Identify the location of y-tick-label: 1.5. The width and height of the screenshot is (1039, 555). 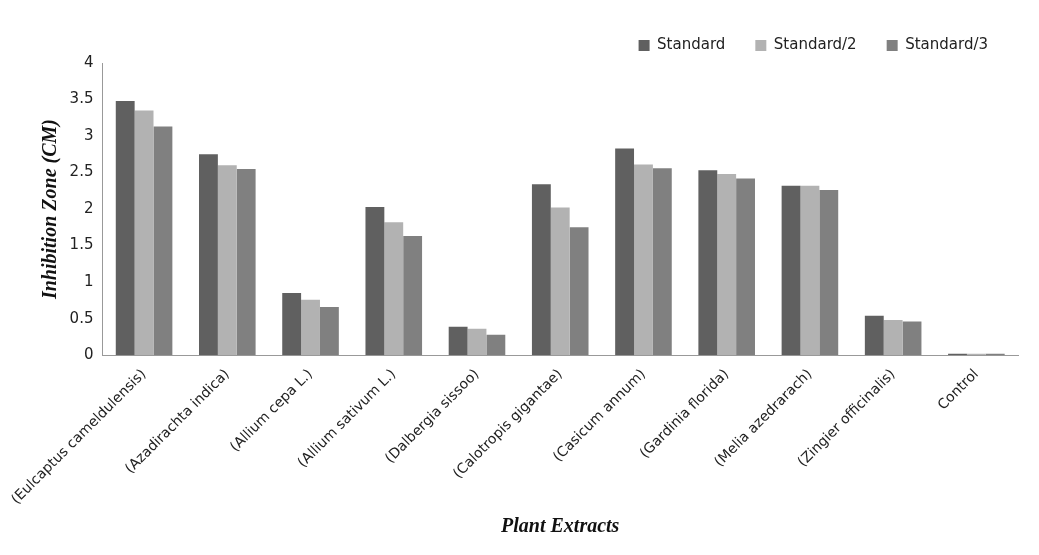
(81, 244).